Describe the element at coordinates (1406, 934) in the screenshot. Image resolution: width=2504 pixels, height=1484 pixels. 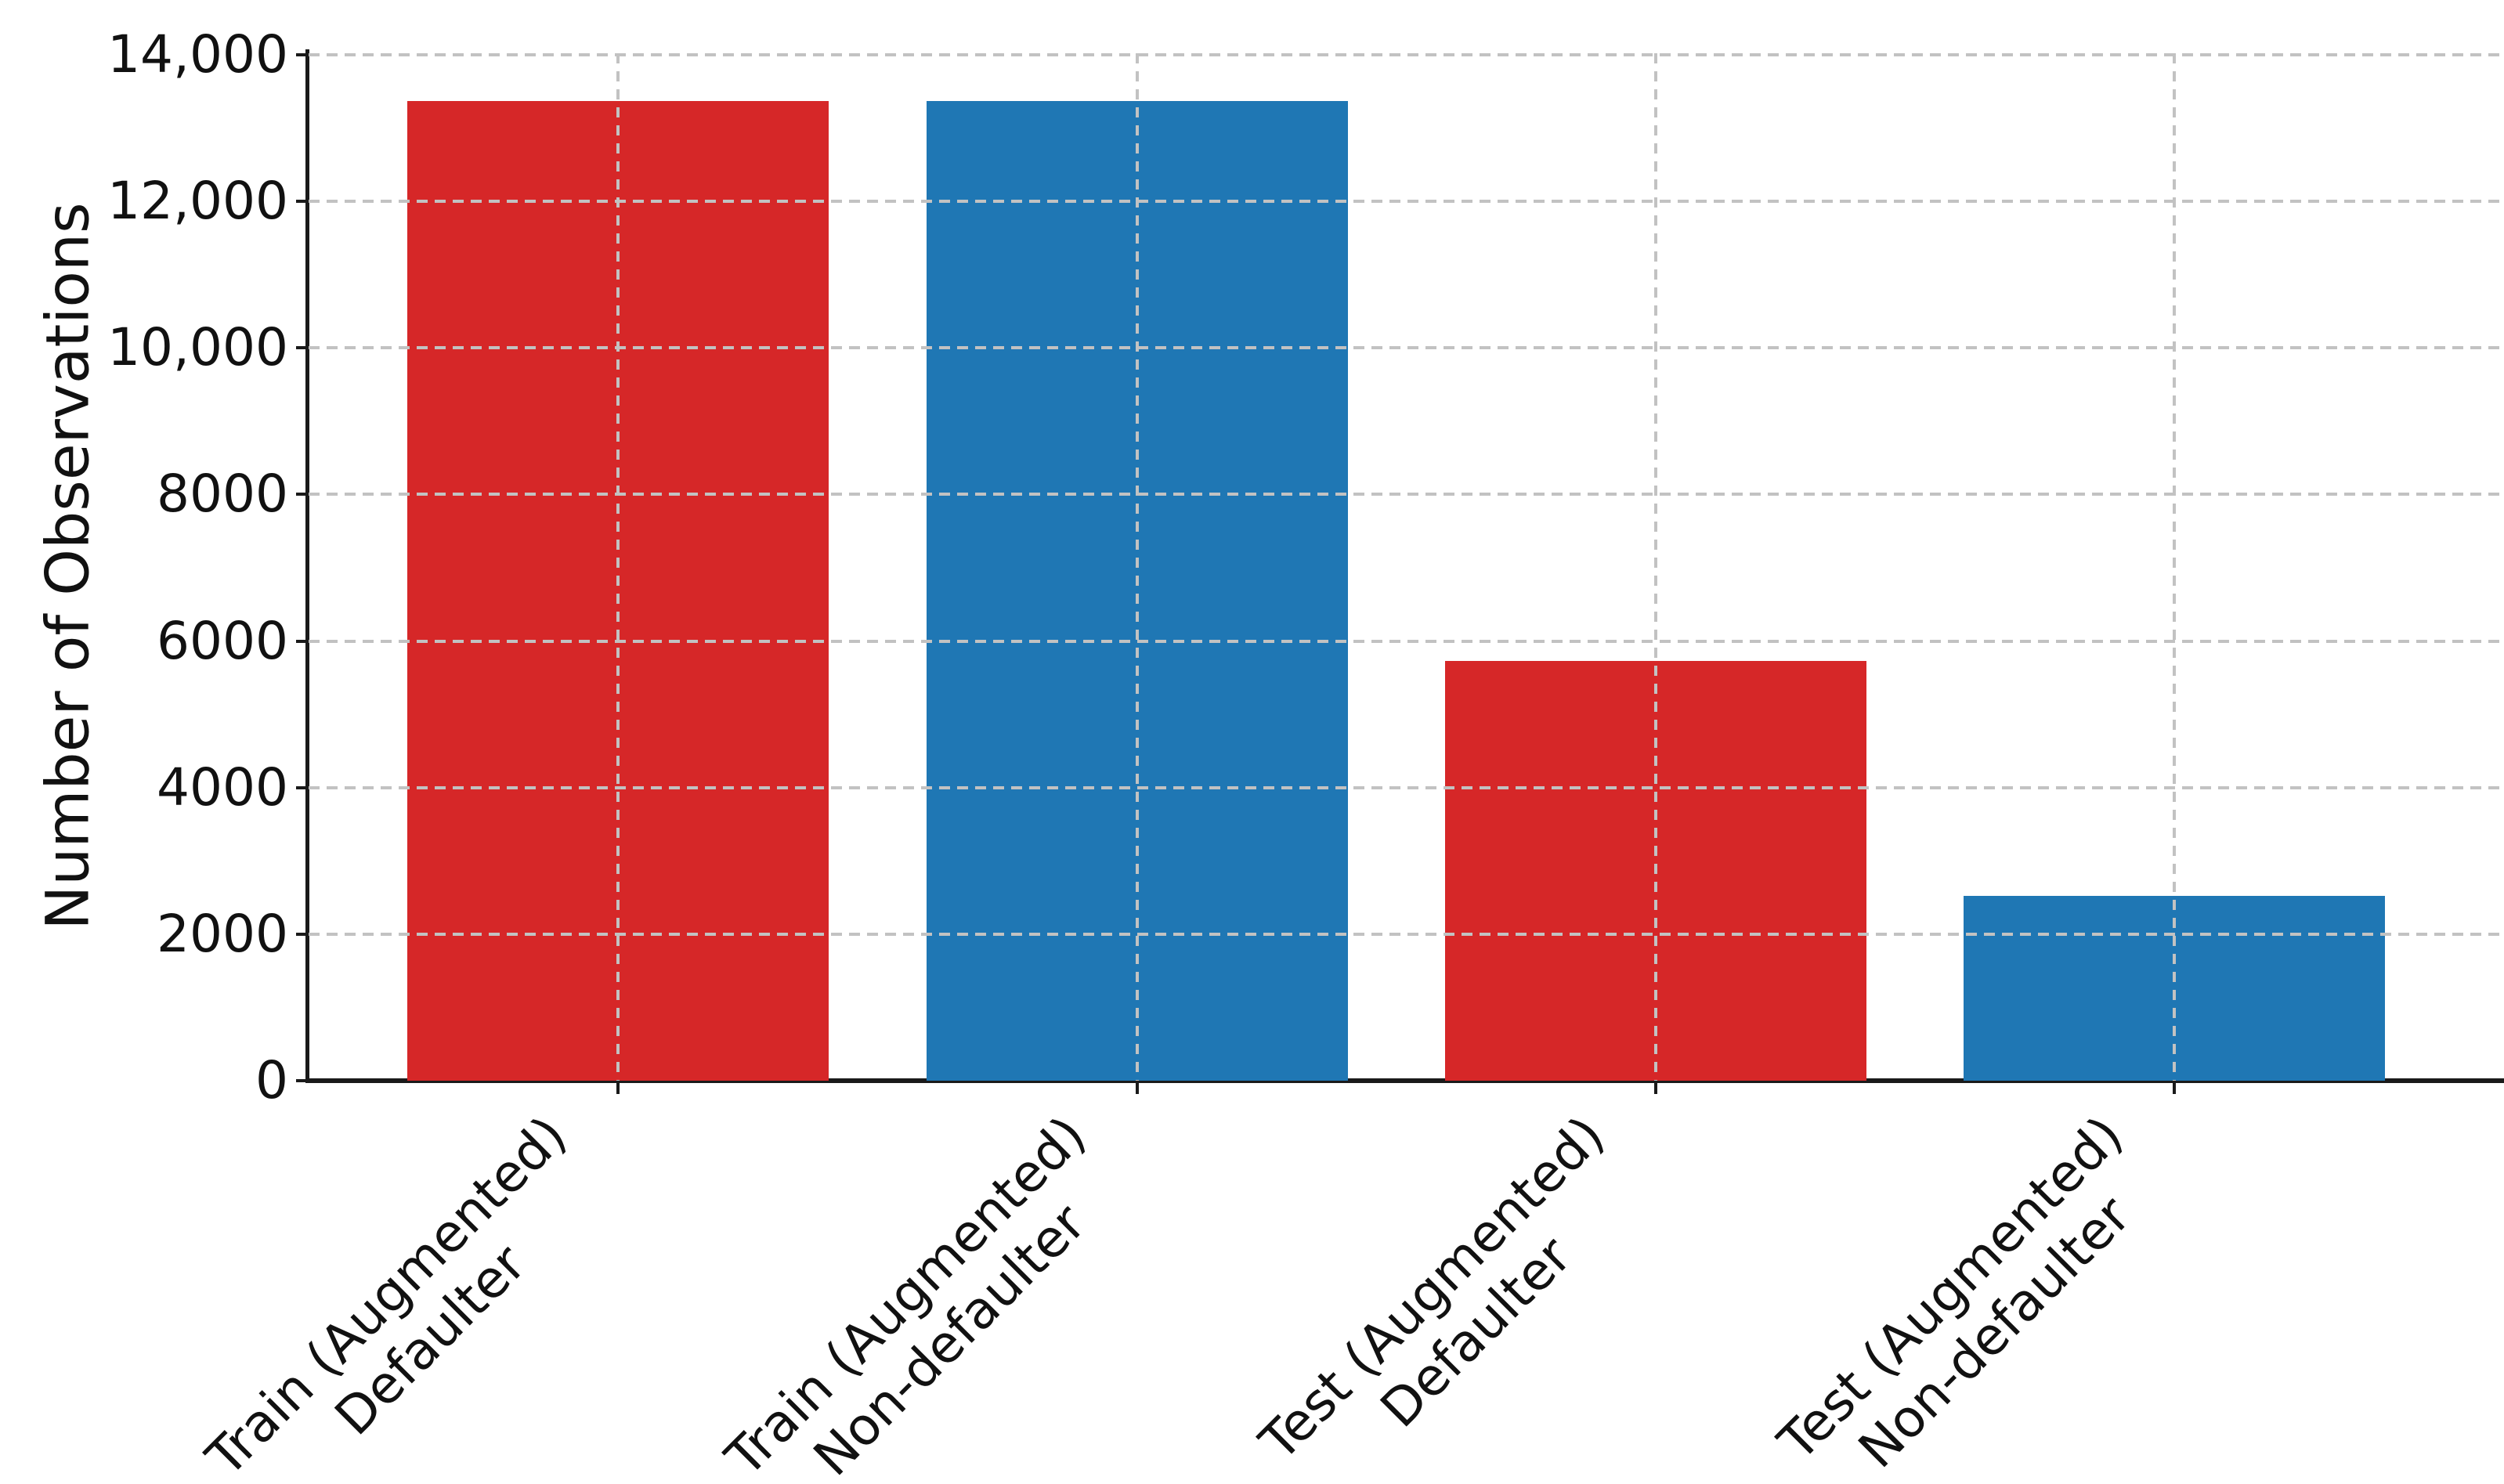
I see `gridline-y-2000` at that location.